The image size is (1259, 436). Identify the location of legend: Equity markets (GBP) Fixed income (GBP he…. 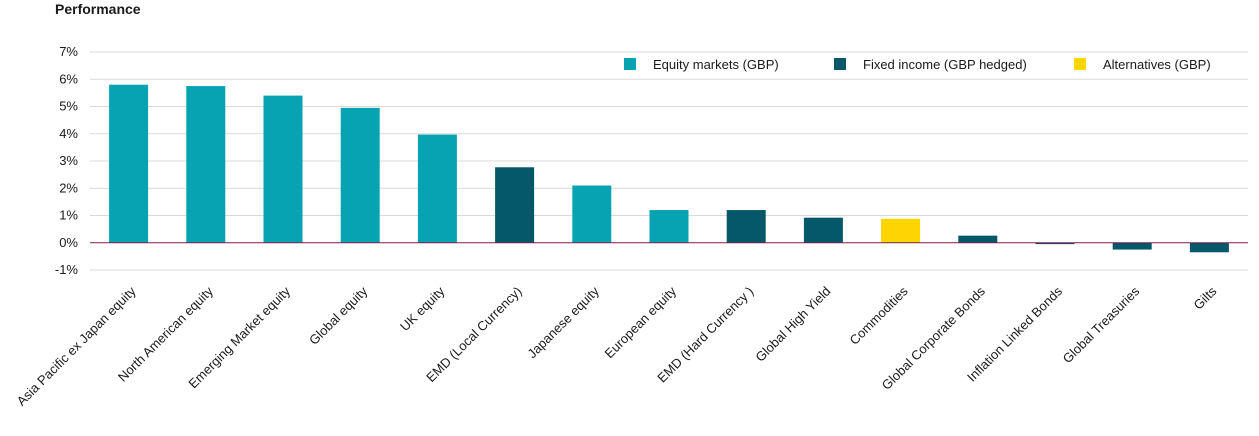
(917, 64).